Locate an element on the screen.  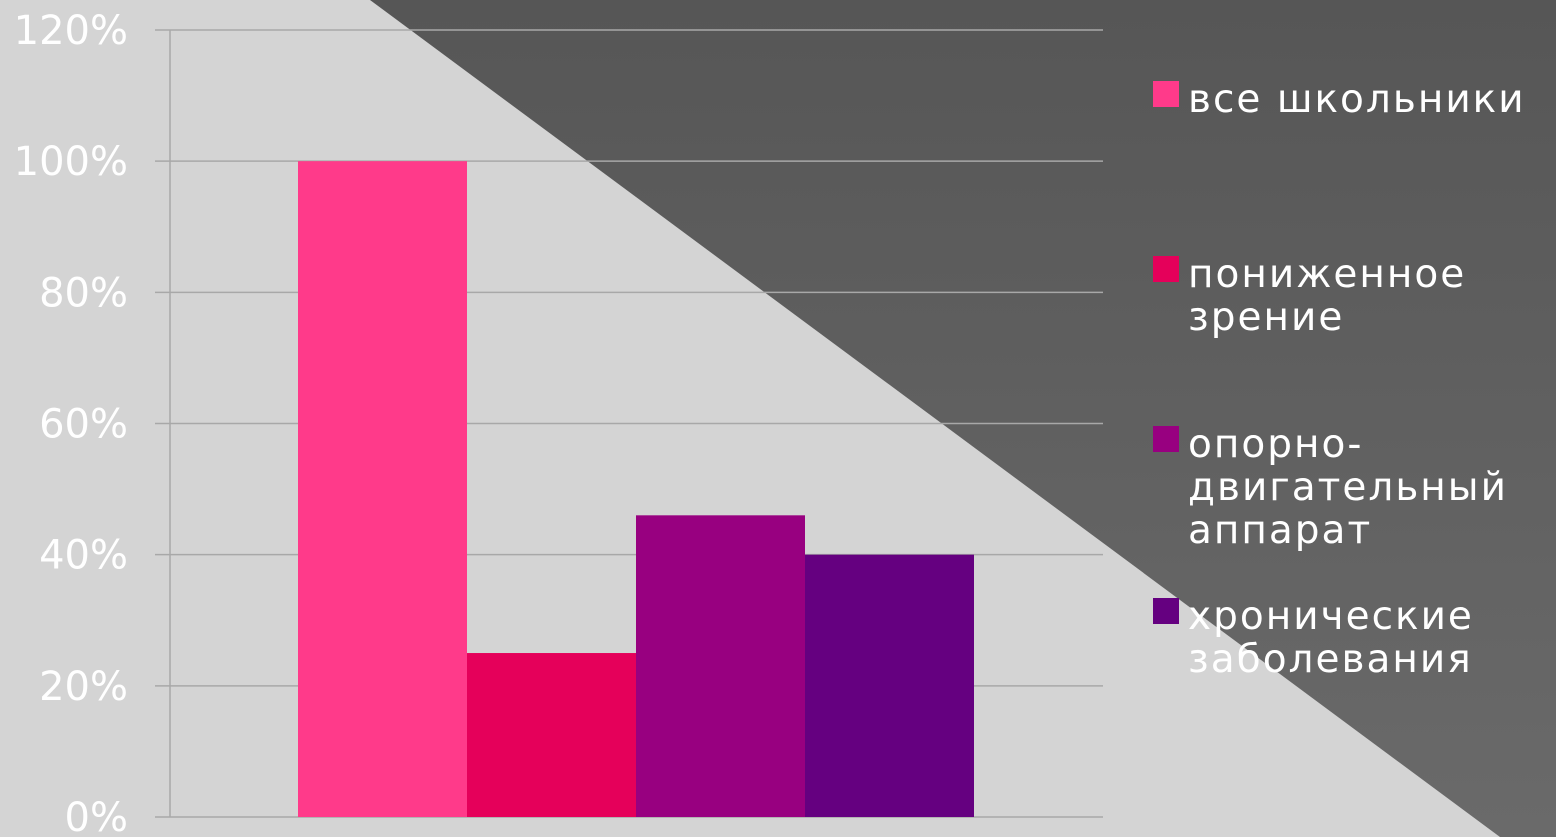
y-tick-label: 120% is located at coordinates (71, 31).